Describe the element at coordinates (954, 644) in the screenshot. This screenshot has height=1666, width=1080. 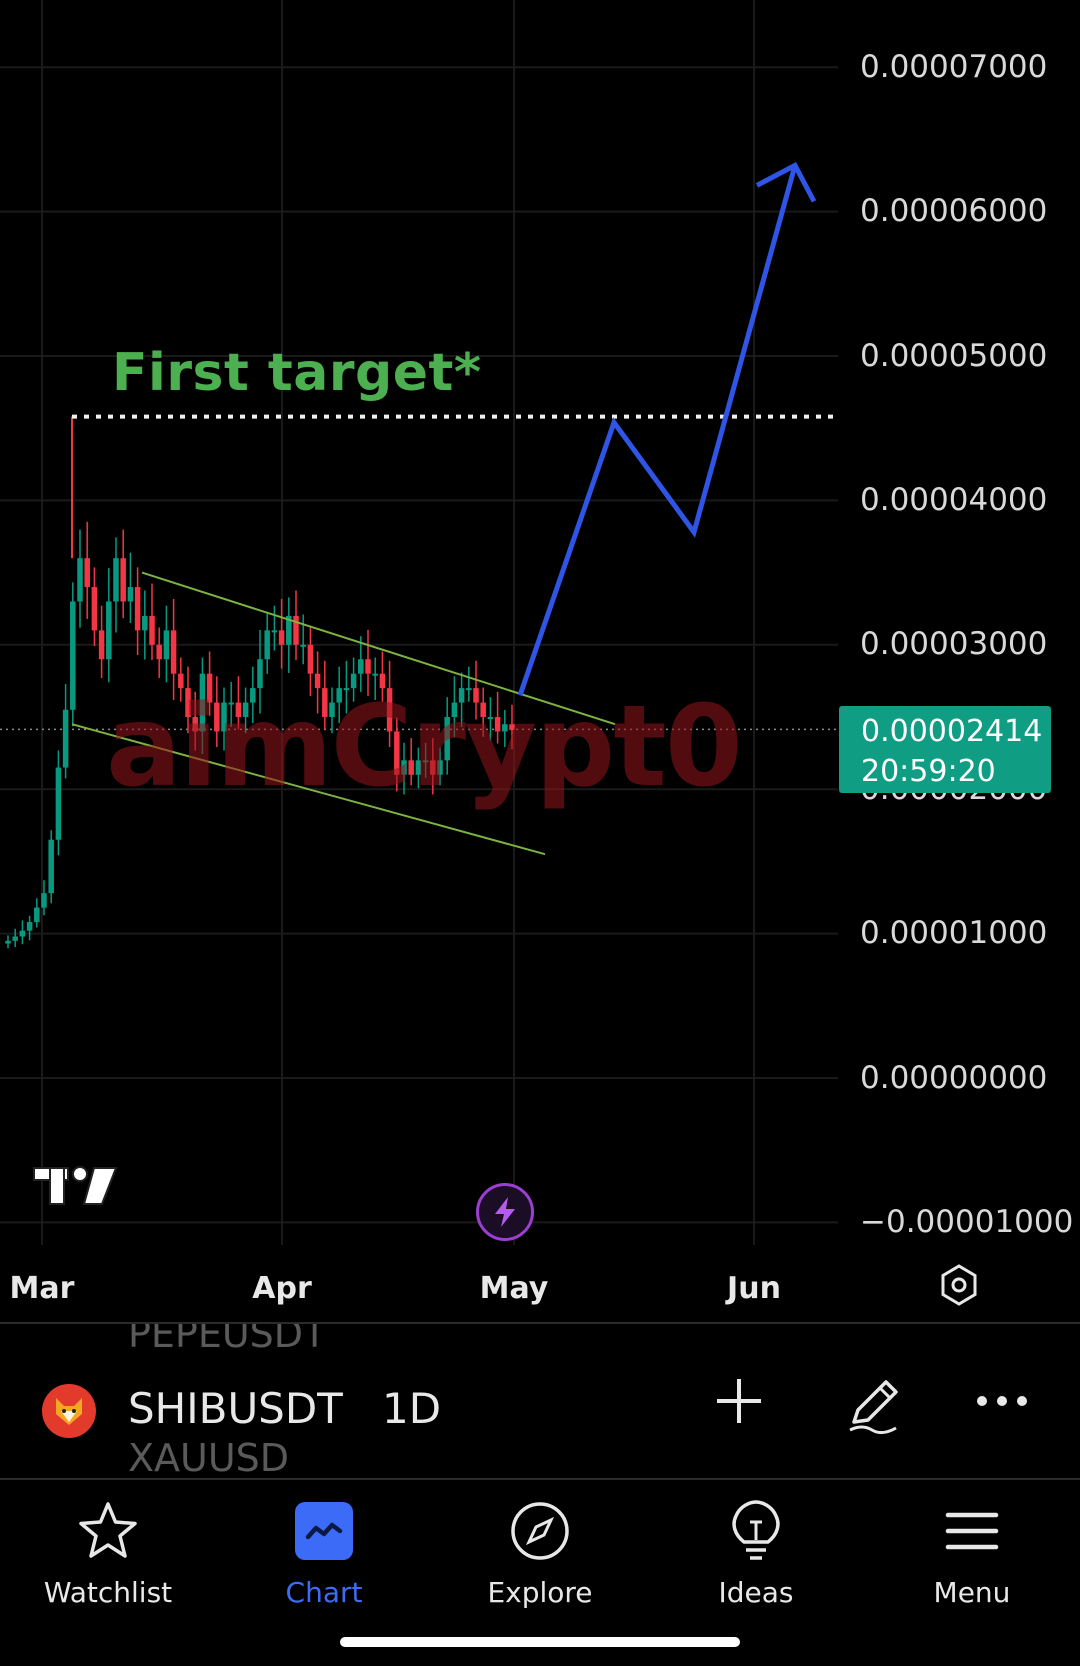
I see `price-axis-label: 0.00003000` at that location.